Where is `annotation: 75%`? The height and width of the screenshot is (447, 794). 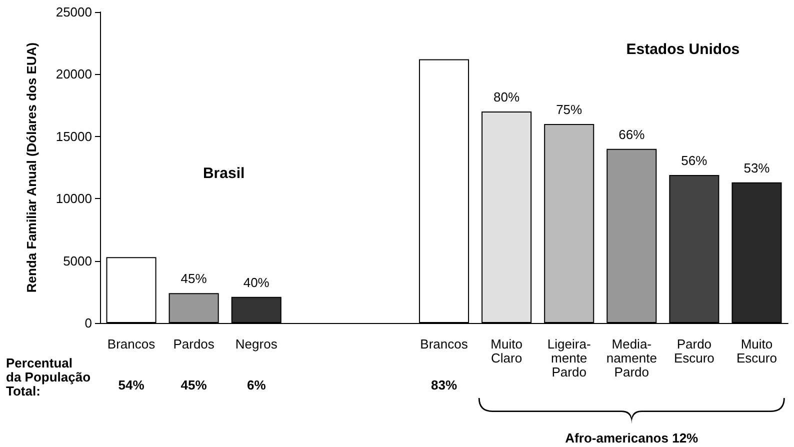 annotation: 75% is located at coordinates (569, 109).